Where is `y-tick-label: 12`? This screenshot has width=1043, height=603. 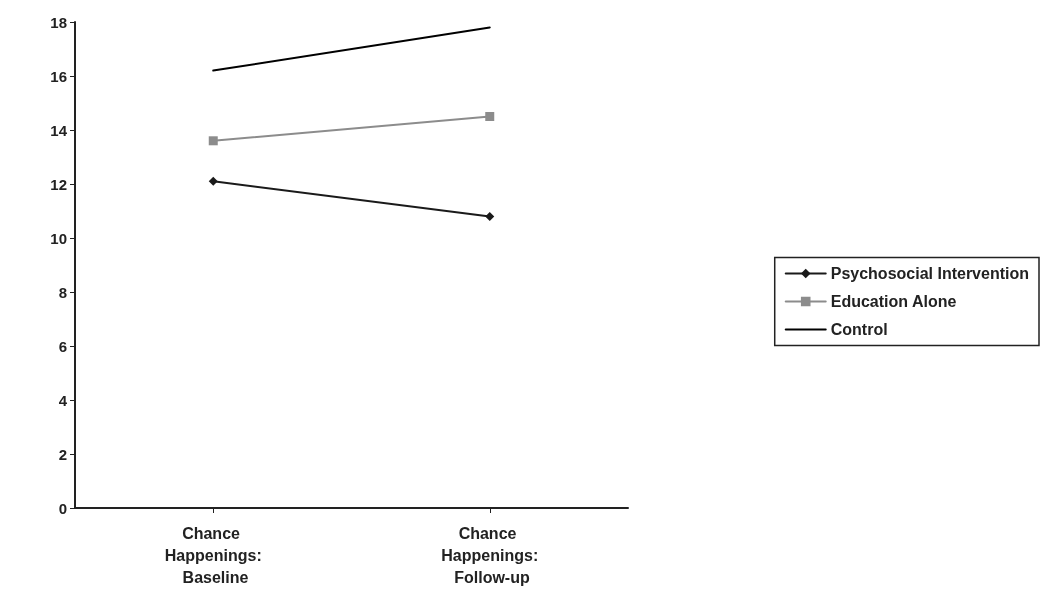
y-tick-label: 12 is located at coordinates (58, 184).